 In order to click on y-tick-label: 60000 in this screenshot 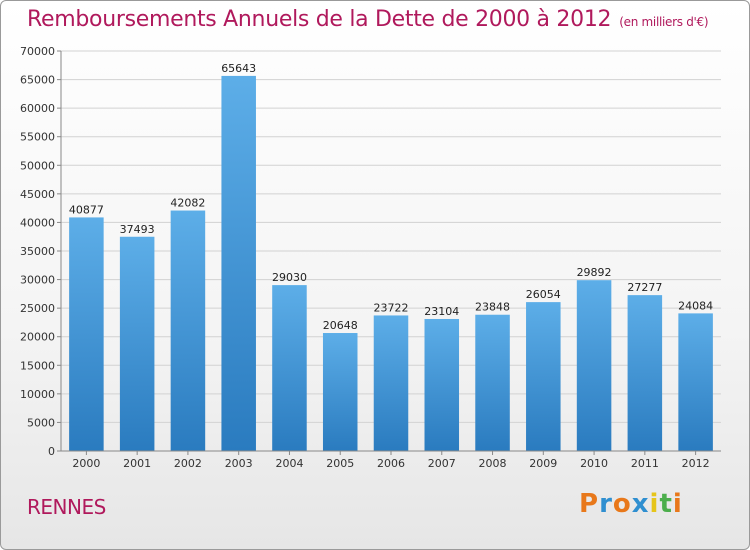, I will do `click(37, 108)`.